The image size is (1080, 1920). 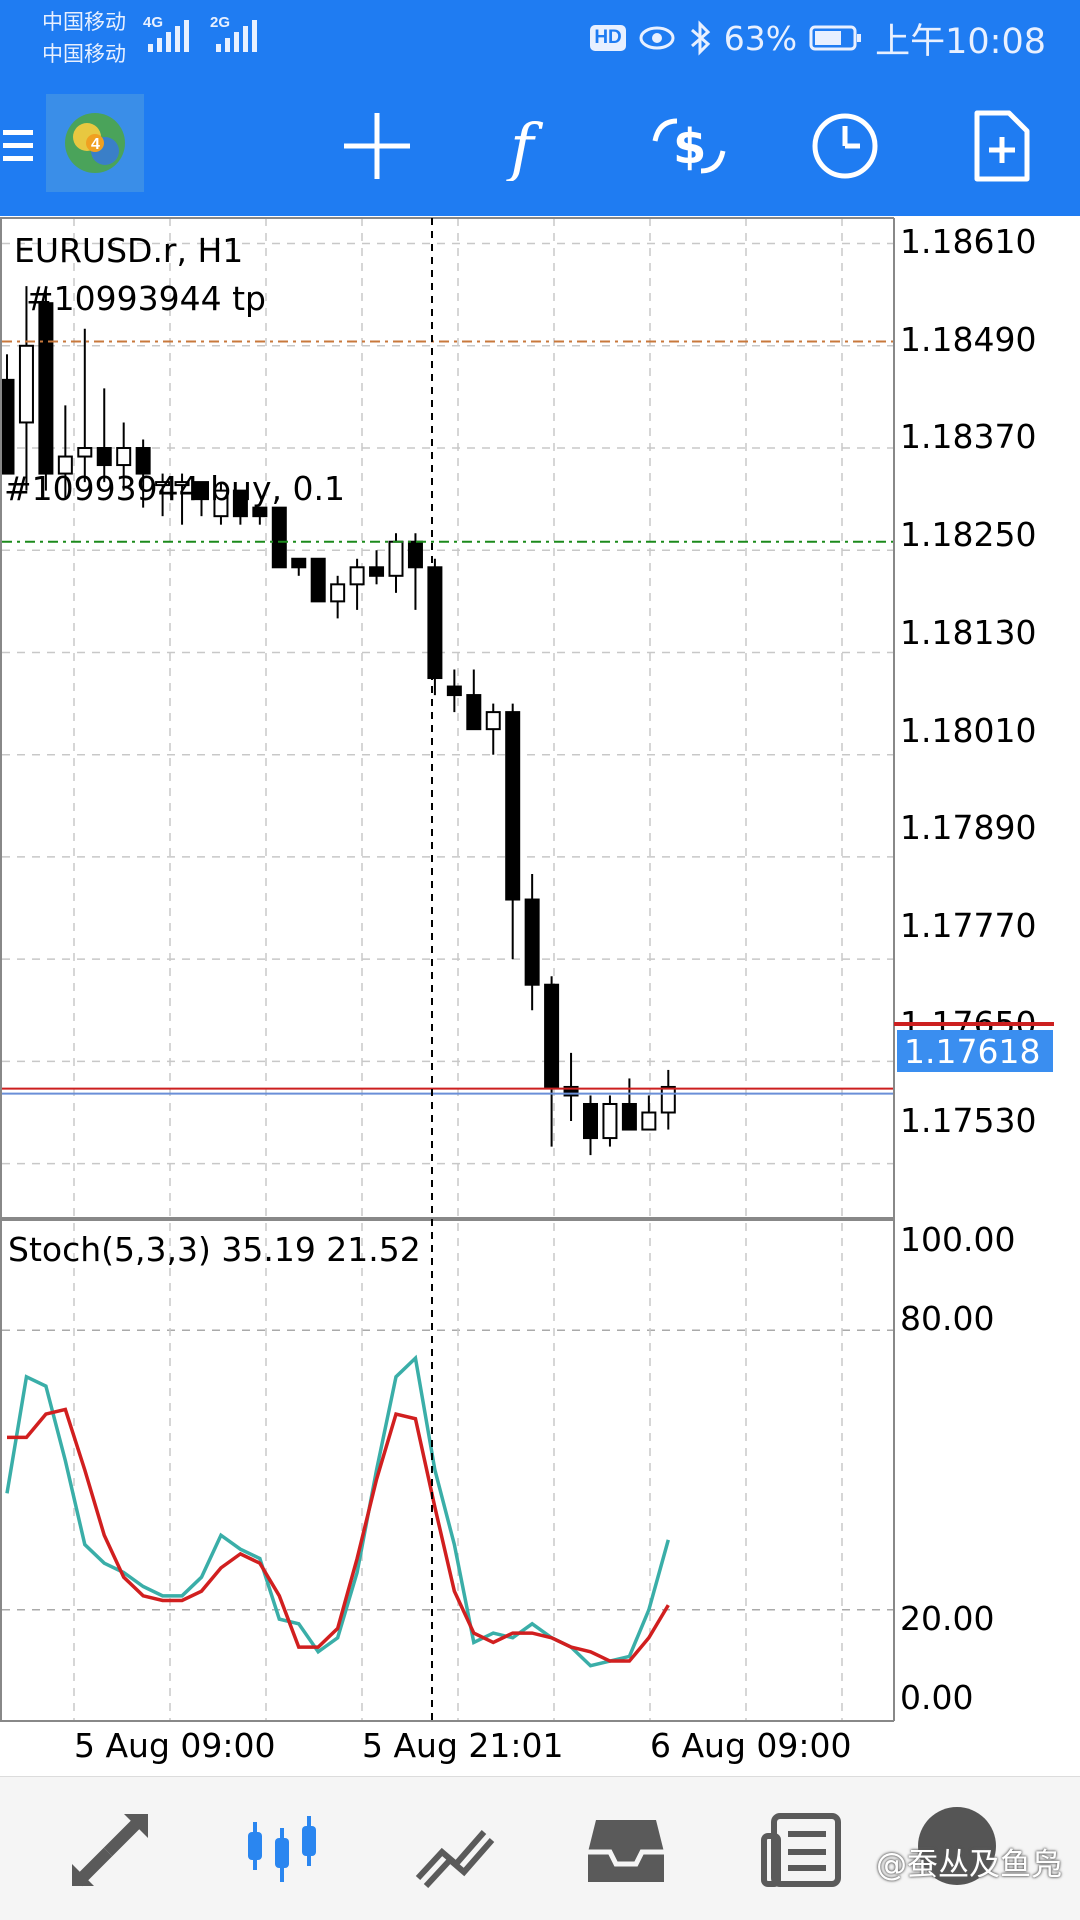 I want to click on app-logo: 4, so click(x=95, y=143).